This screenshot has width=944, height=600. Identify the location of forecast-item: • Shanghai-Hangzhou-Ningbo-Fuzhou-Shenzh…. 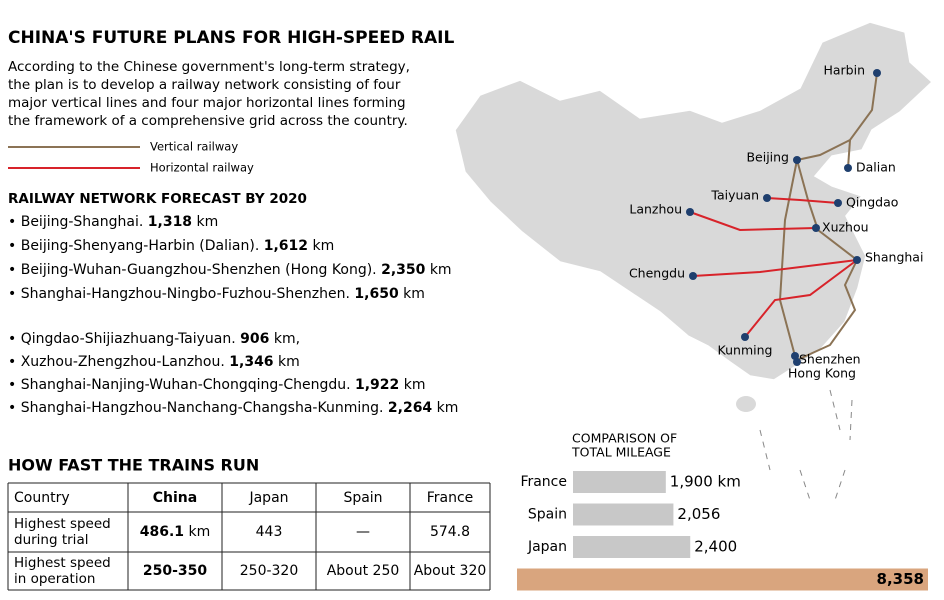
(216, 294).